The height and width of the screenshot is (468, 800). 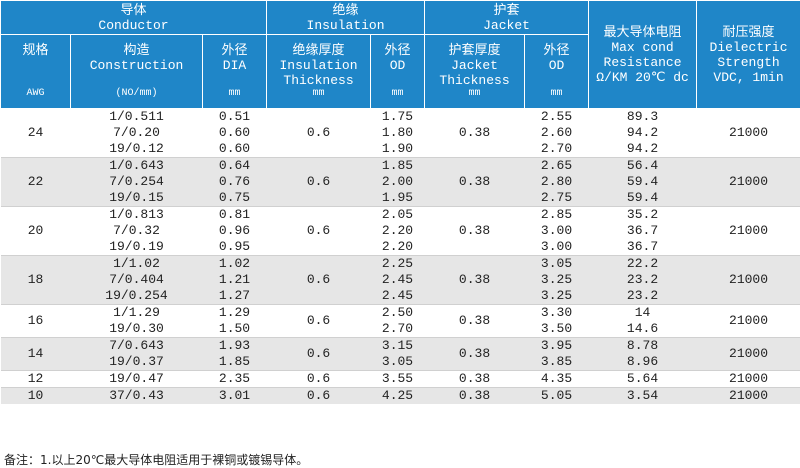 What do you see at coordinates (556, 116) in the screenshot?
I see `jacket-od-cell: 2.55` at bounding box center [556, 116].